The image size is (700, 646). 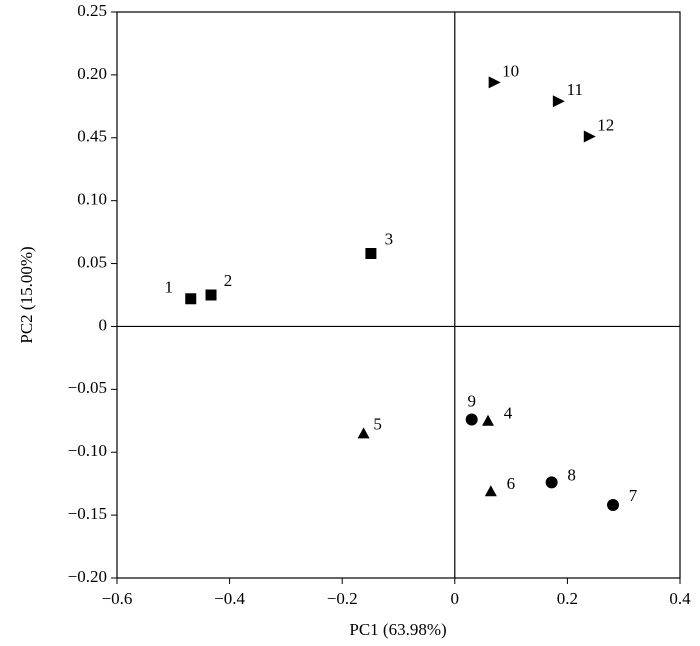 I want to click on y-tick-label: −0.15, so click(x=87, y=513).